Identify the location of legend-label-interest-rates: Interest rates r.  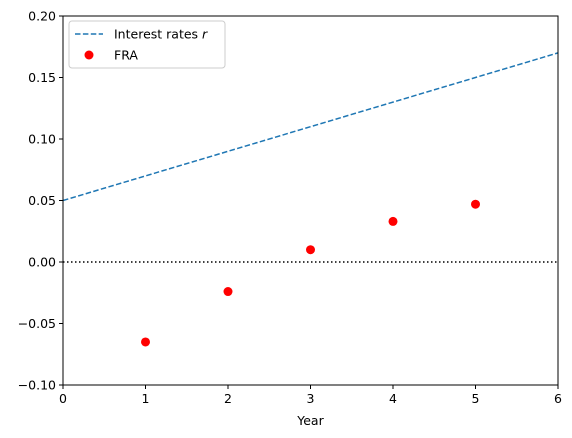
(161, 34).